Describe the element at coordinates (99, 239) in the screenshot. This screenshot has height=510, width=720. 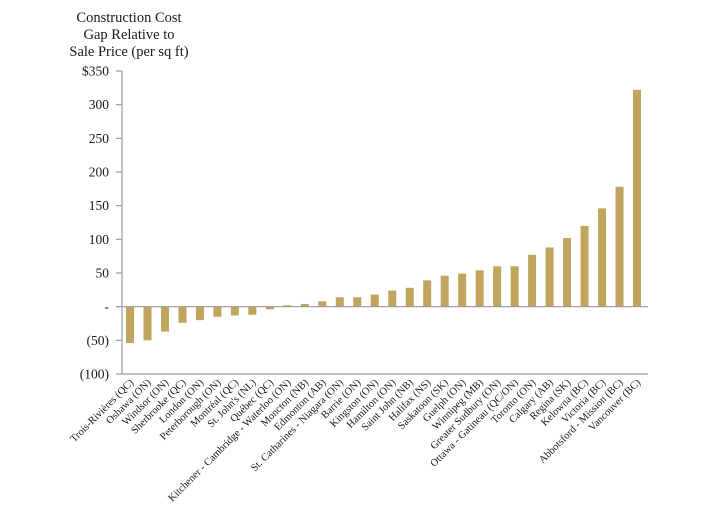
I see `y-tick-label: 100` at that location.